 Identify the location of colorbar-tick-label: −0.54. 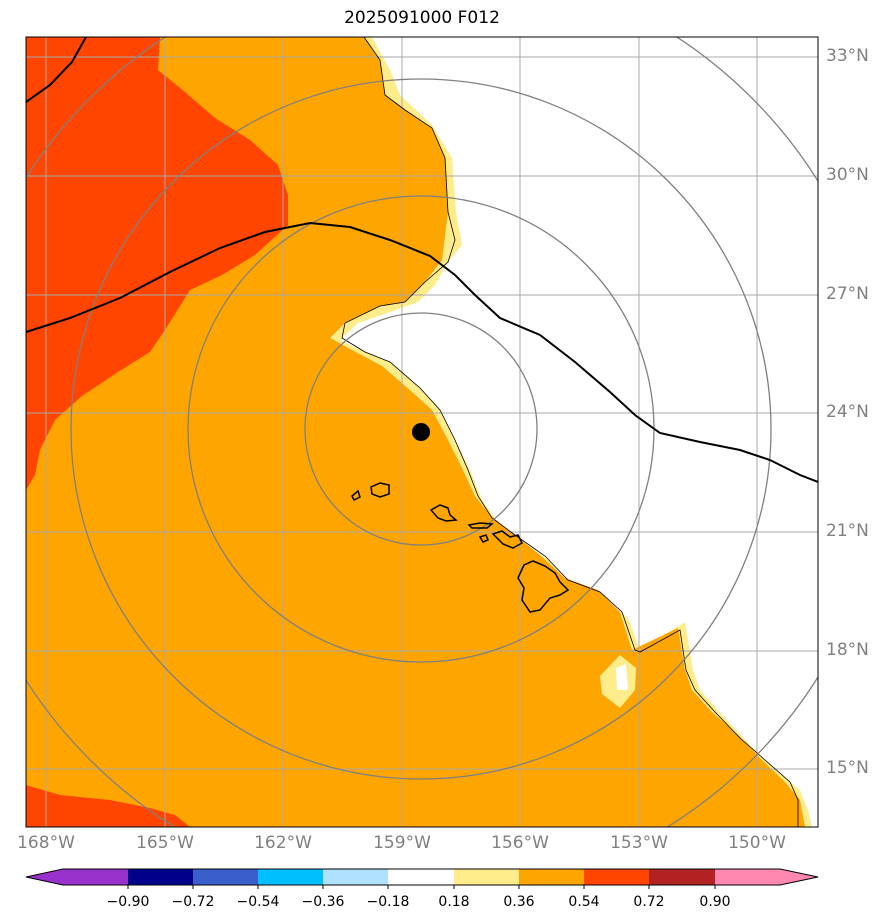
(258, 902).